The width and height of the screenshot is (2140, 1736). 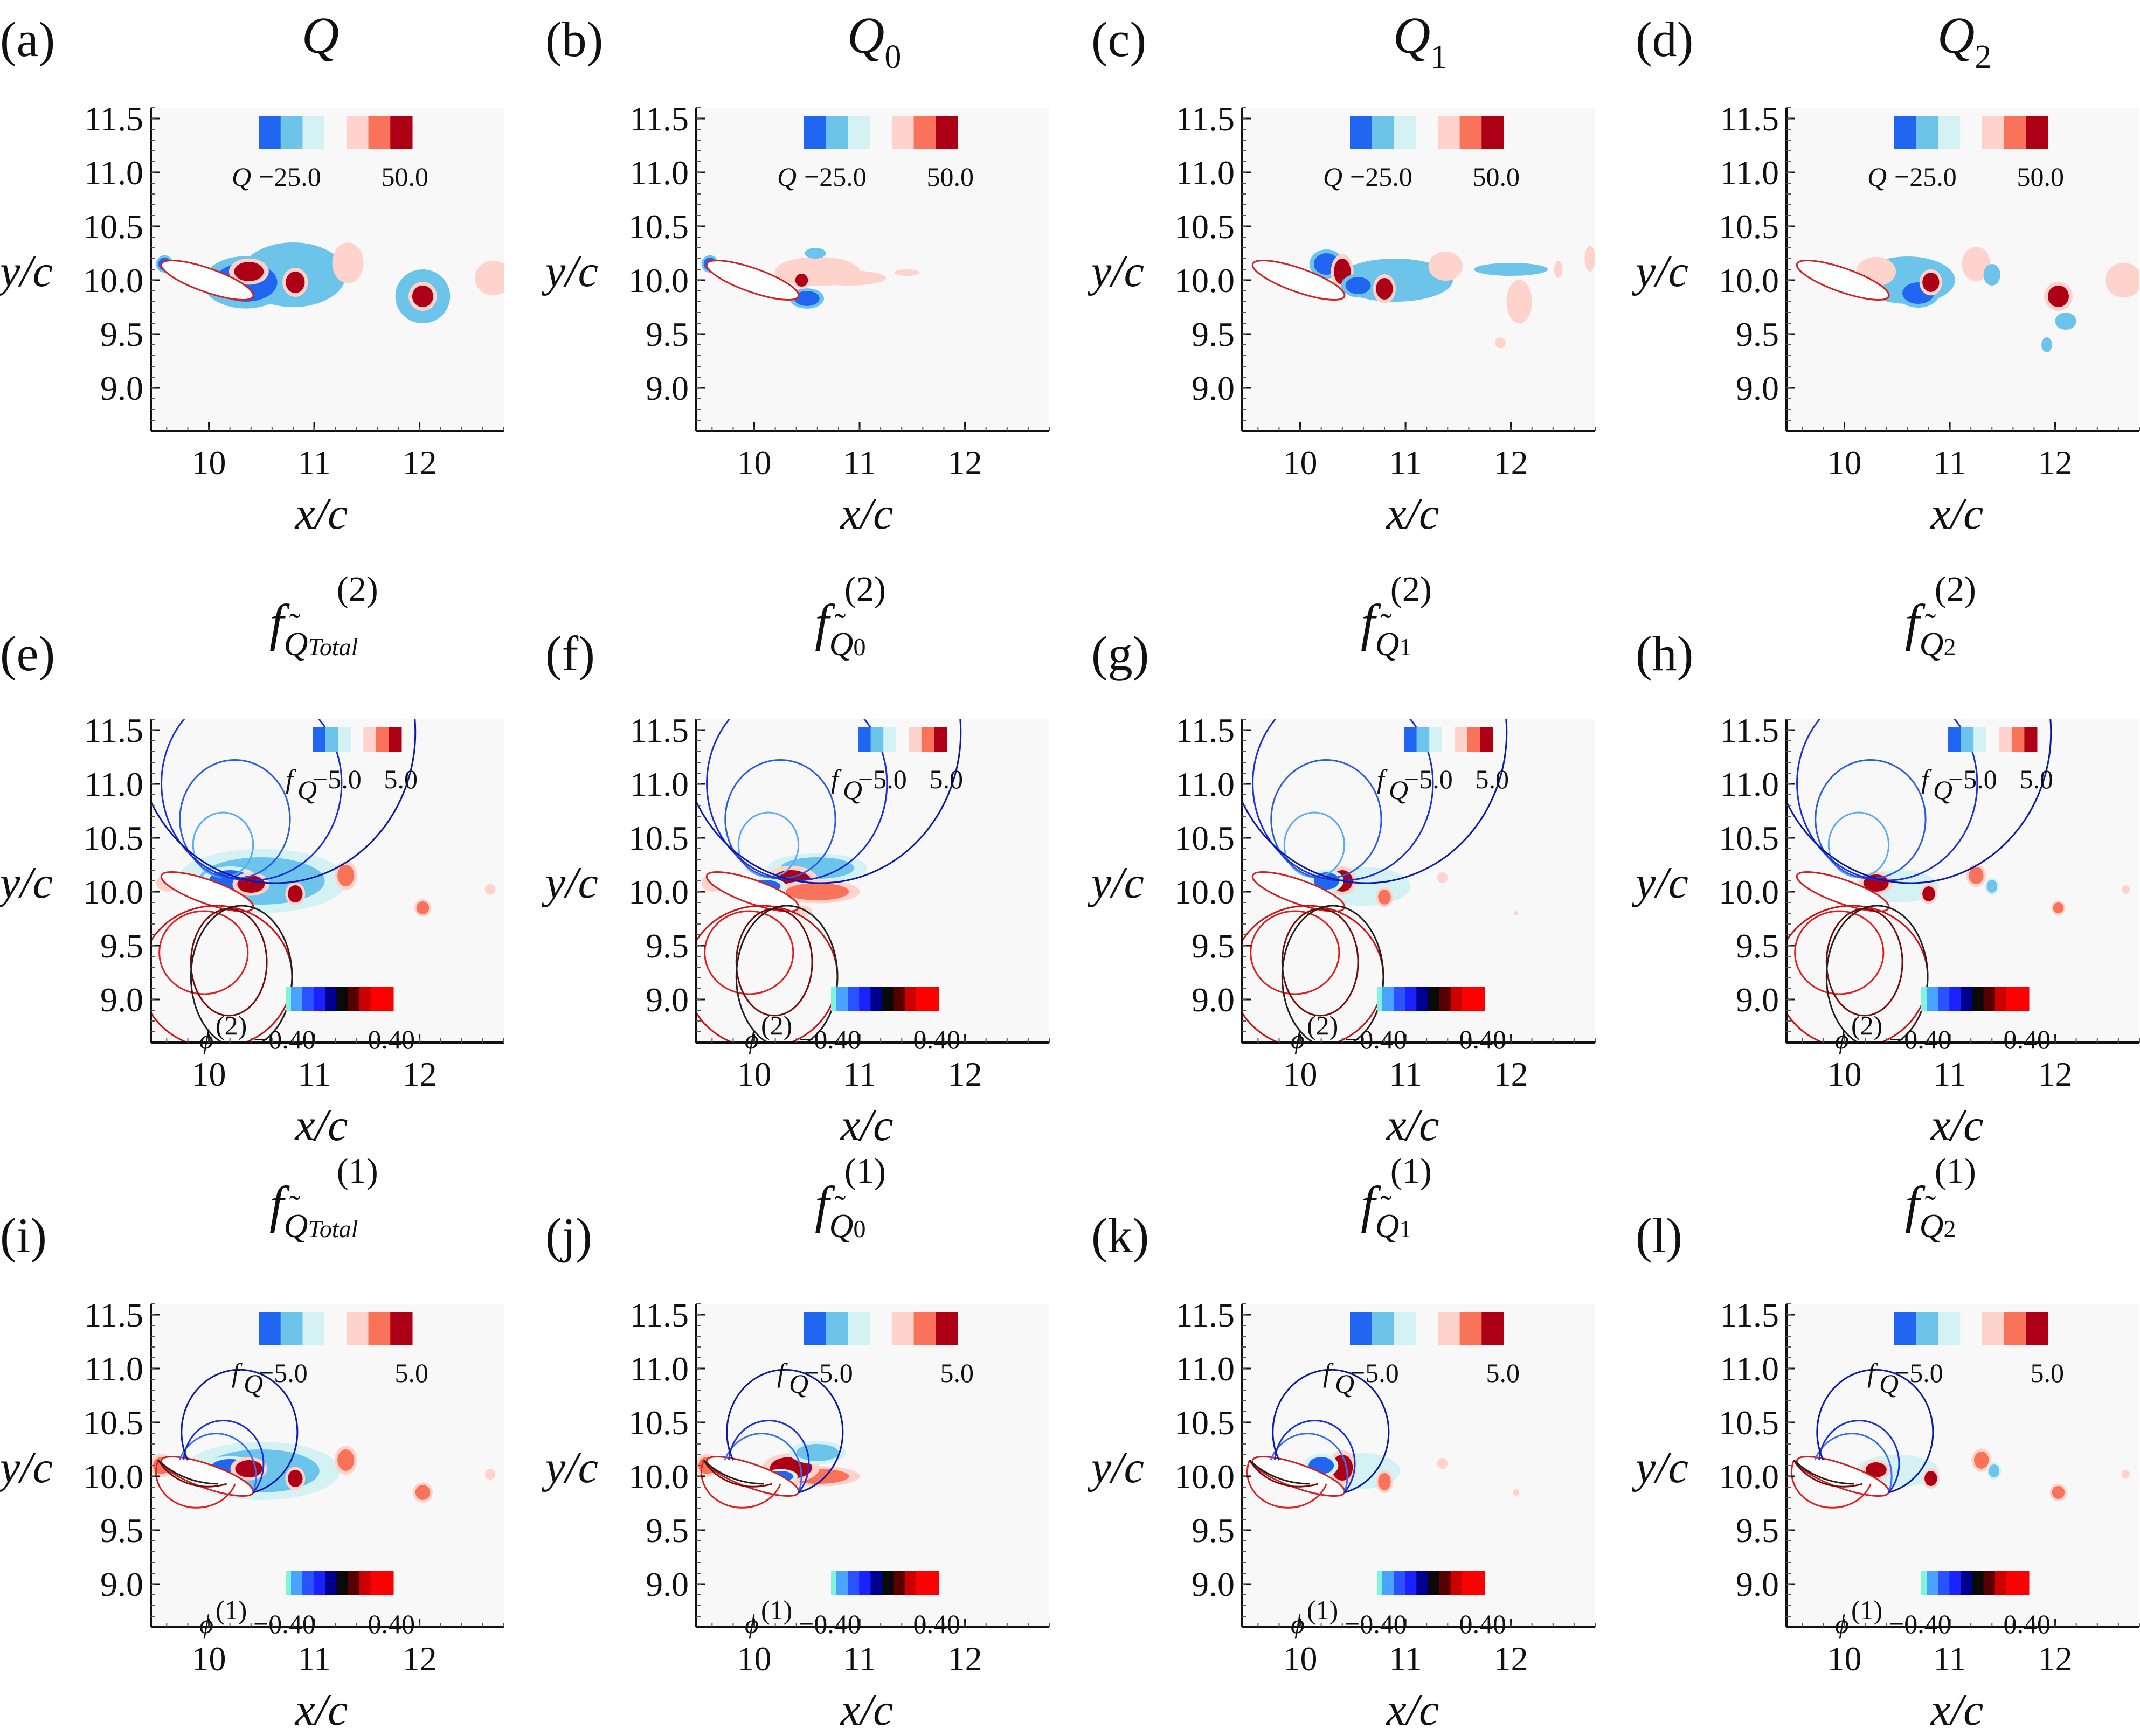 I want to click on panel-label: (f), so click(x=570, y=654).